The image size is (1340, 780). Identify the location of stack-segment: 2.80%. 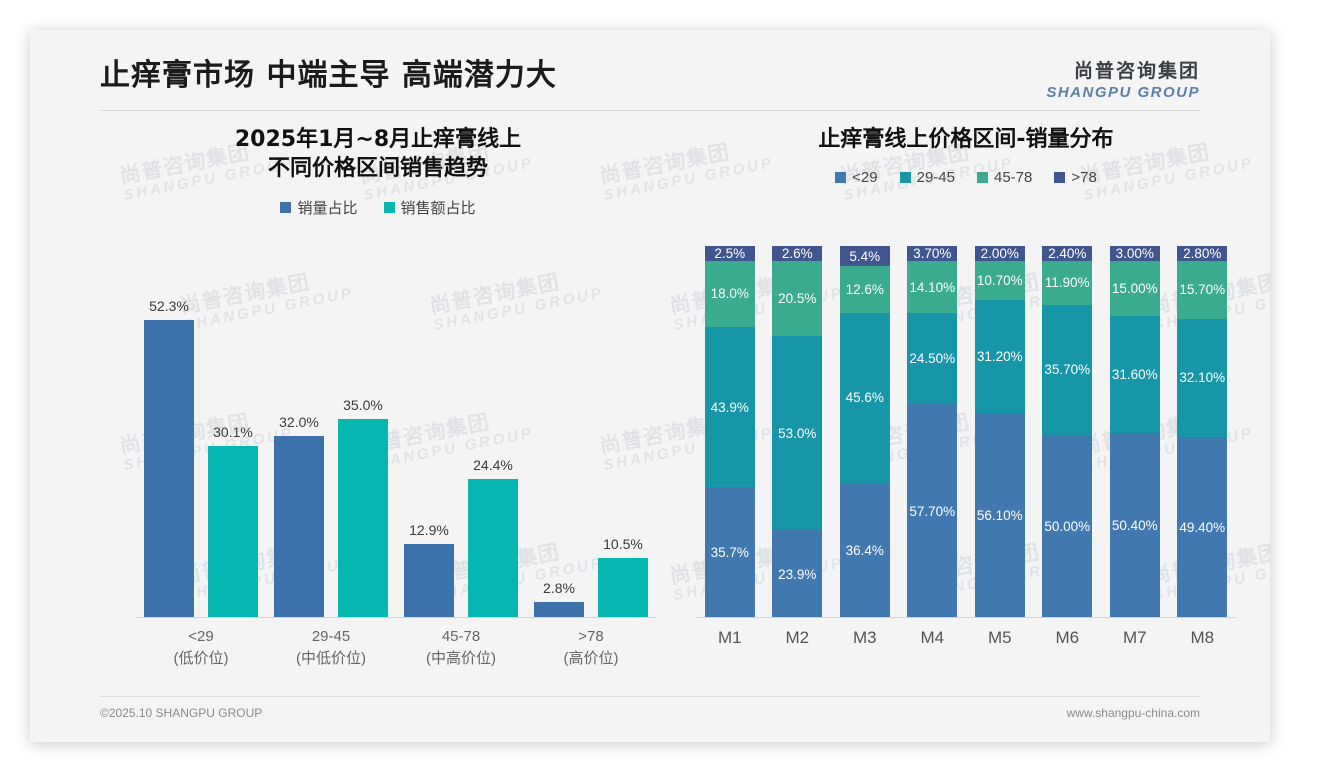
(1202, 253).